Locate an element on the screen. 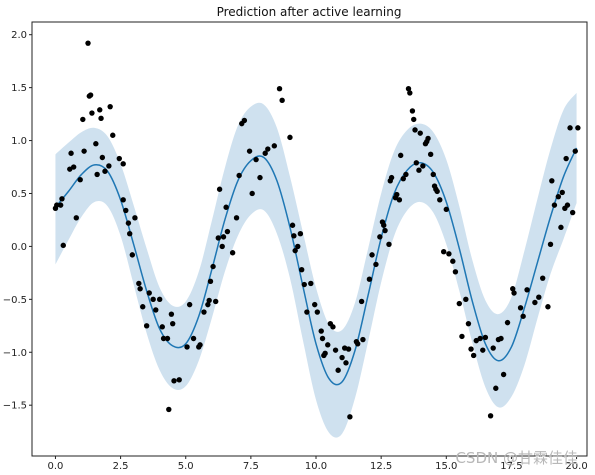 Image resolution: width=595 pixels, height=475 pixels. x-tick-label: 5.0 is located at coordinates (186, 466).